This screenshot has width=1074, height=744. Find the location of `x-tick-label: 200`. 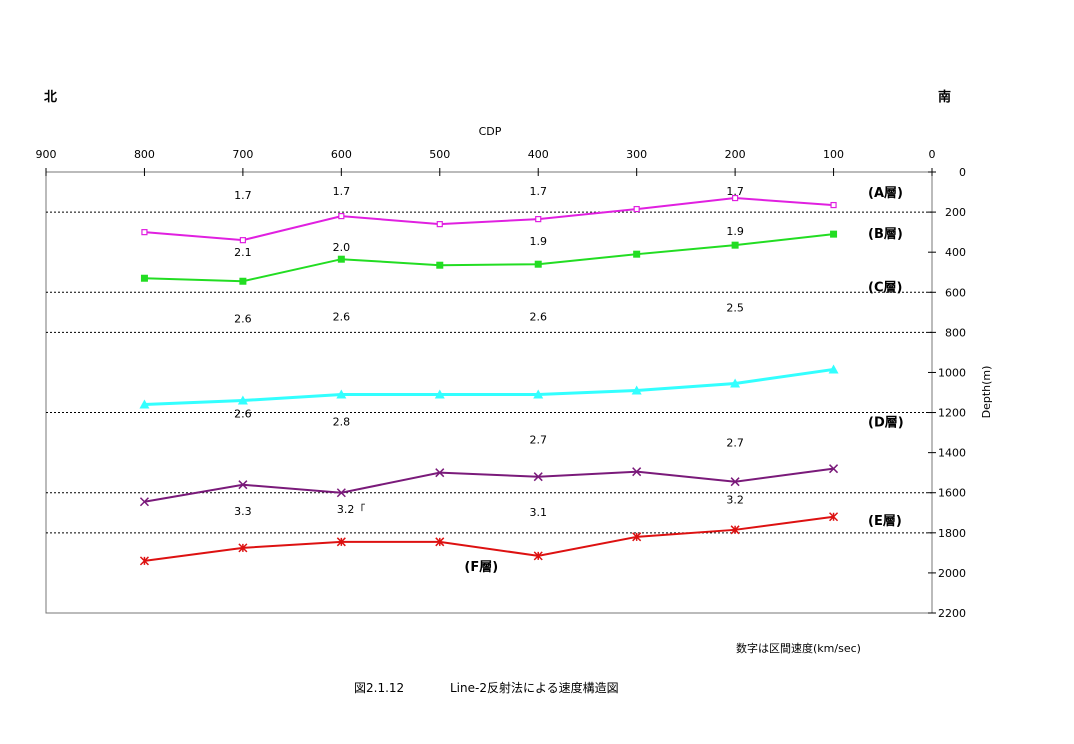

x-tick-label: 200 is located at coordinates (735, 154).